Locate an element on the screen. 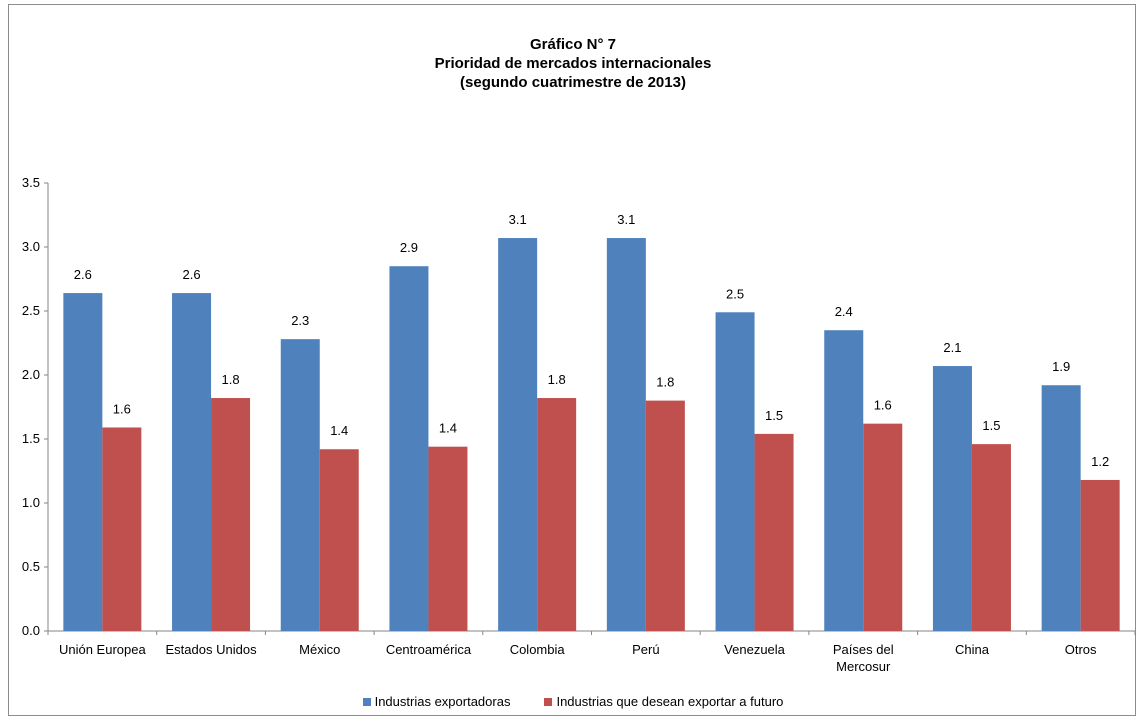  x-tick-label: Estados Unidos is located at coordinates (212, 649).